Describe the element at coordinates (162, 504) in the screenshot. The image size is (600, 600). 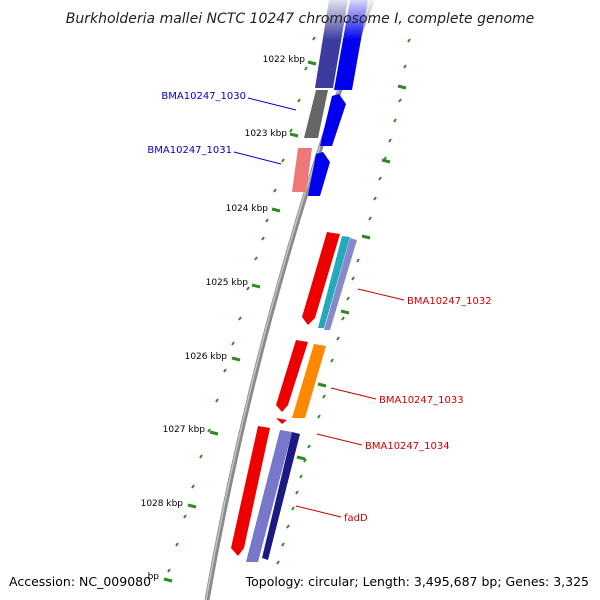
I see `kbp-label: 1028 kbp` at that location.